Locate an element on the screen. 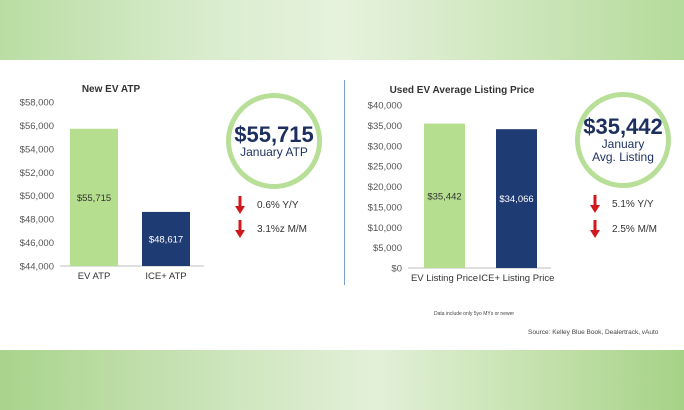  new-y-tick-label: $46,000 is located at coordinates (37, 243).